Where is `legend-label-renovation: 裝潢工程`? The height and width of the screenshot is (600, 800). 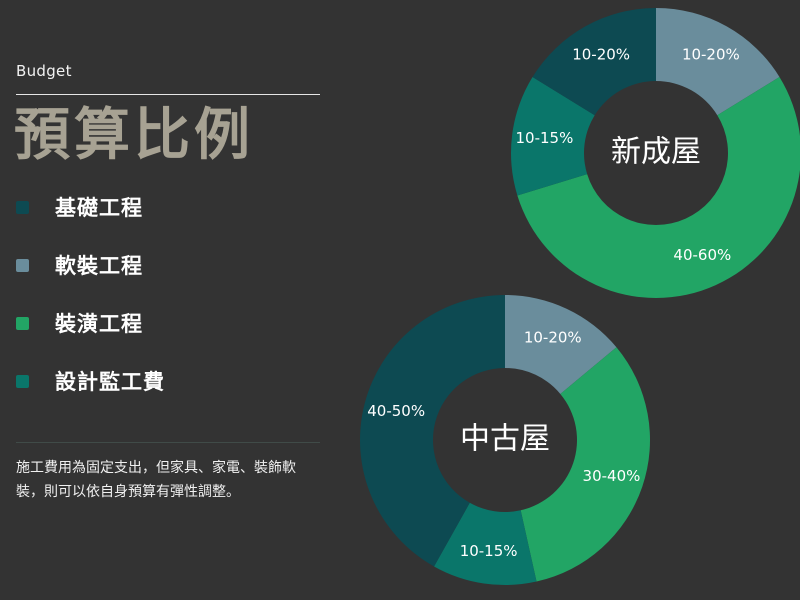
legend-label-renovation: 裝潢工程 is located at coordinates (99, 324).